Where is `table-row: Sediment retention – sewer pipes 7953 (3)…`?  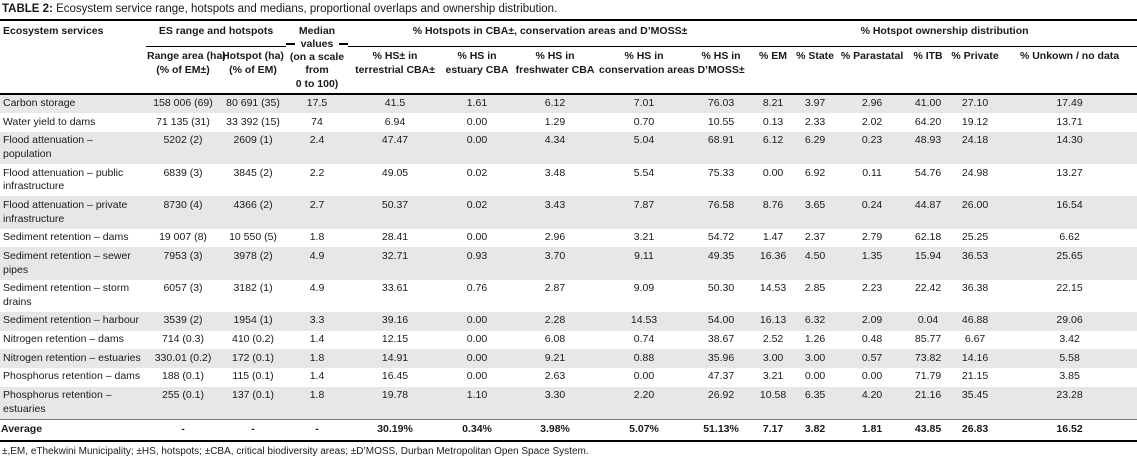 table-row: Sediment retention – sewer pipes 7953 (3)… is located at coordinates (568, 263).